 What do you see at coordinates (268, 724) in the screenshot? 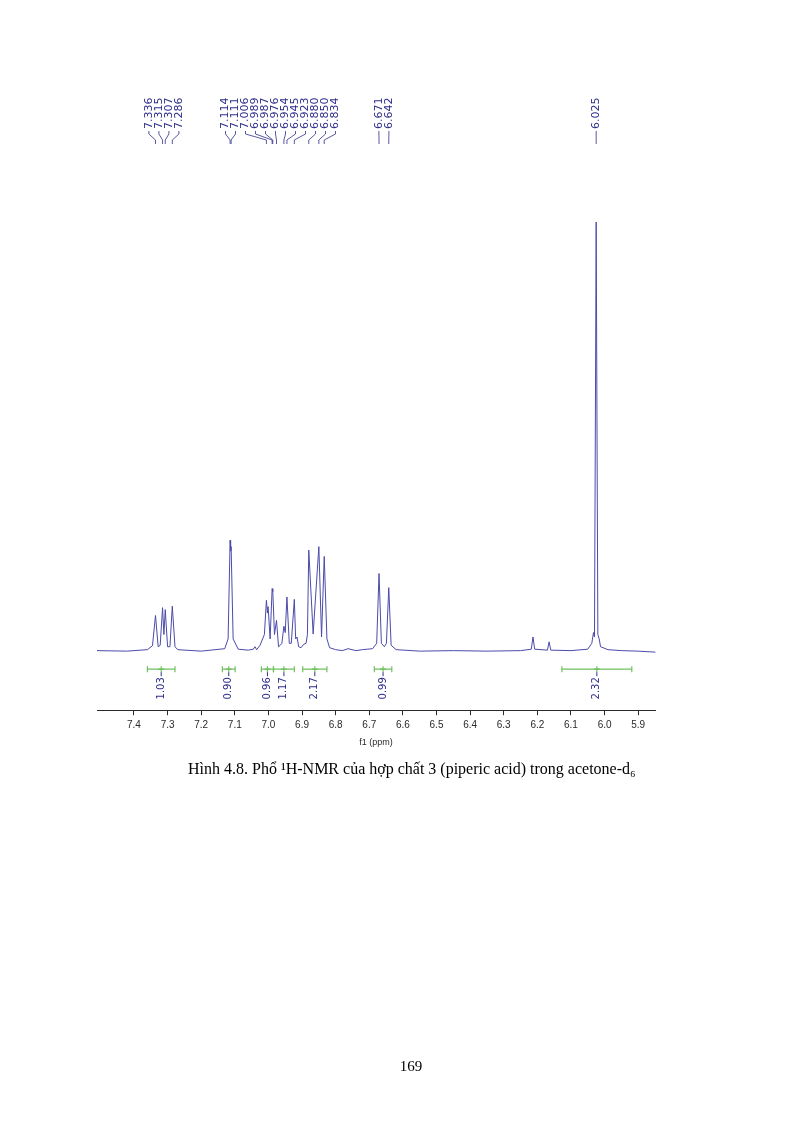
I see `x-tick-label: 7.0` at bounding box center [268, 724].